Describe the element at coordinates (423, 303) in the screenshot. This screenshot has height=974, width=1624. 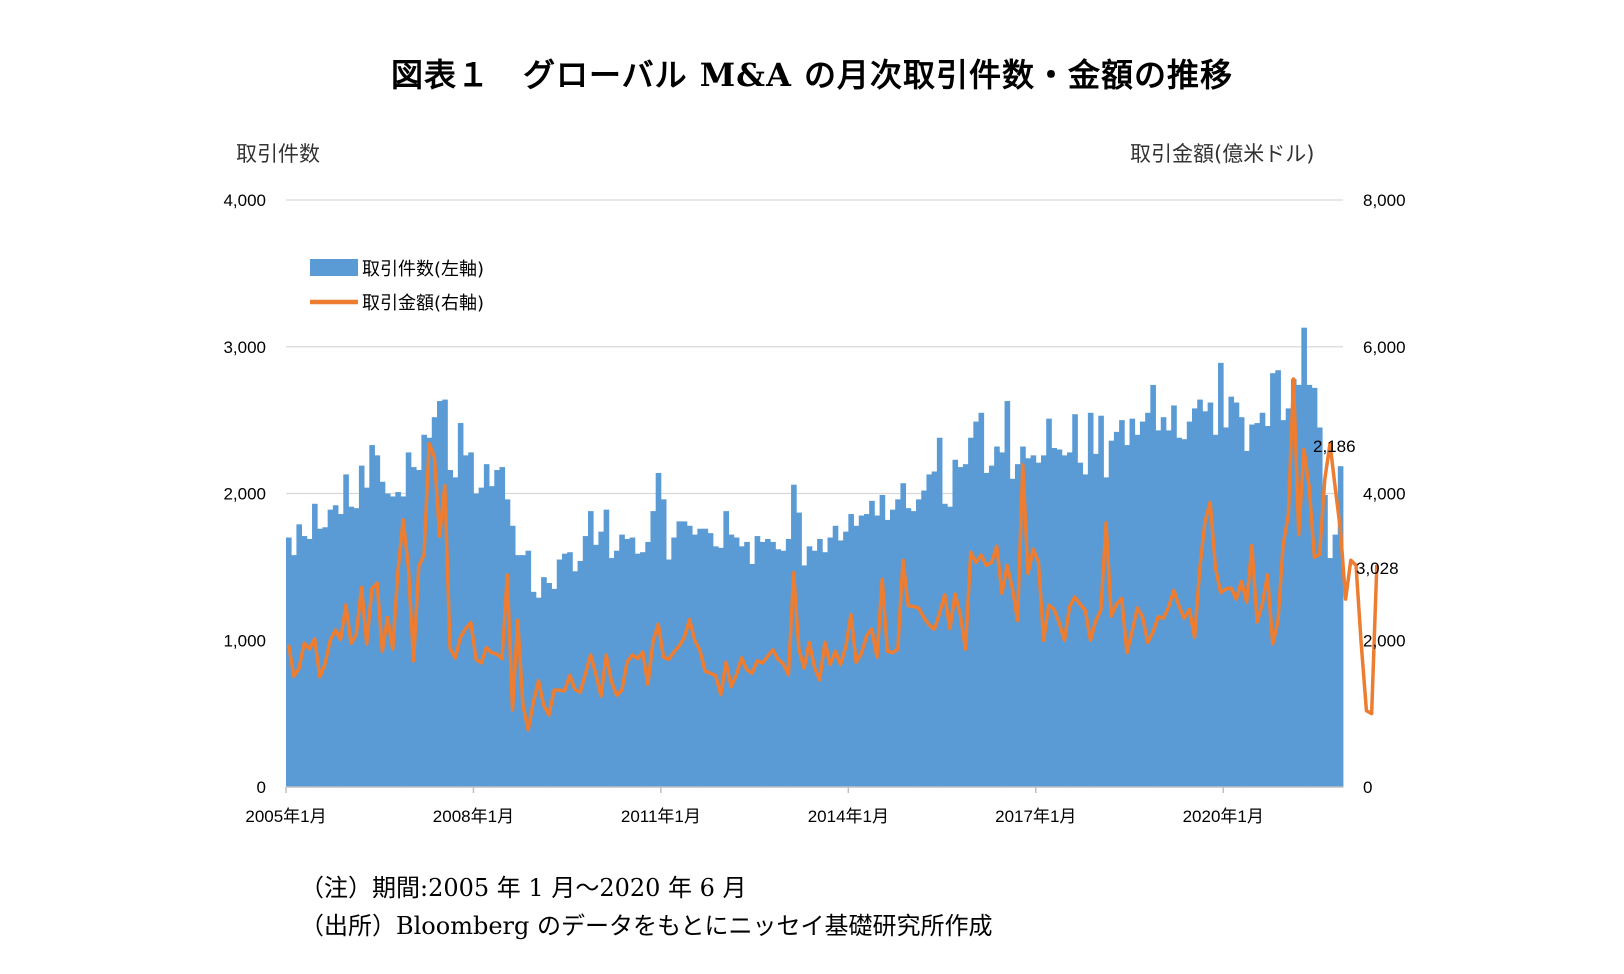
I see `legend-label-line: 取引金額(右軸)` at that location.